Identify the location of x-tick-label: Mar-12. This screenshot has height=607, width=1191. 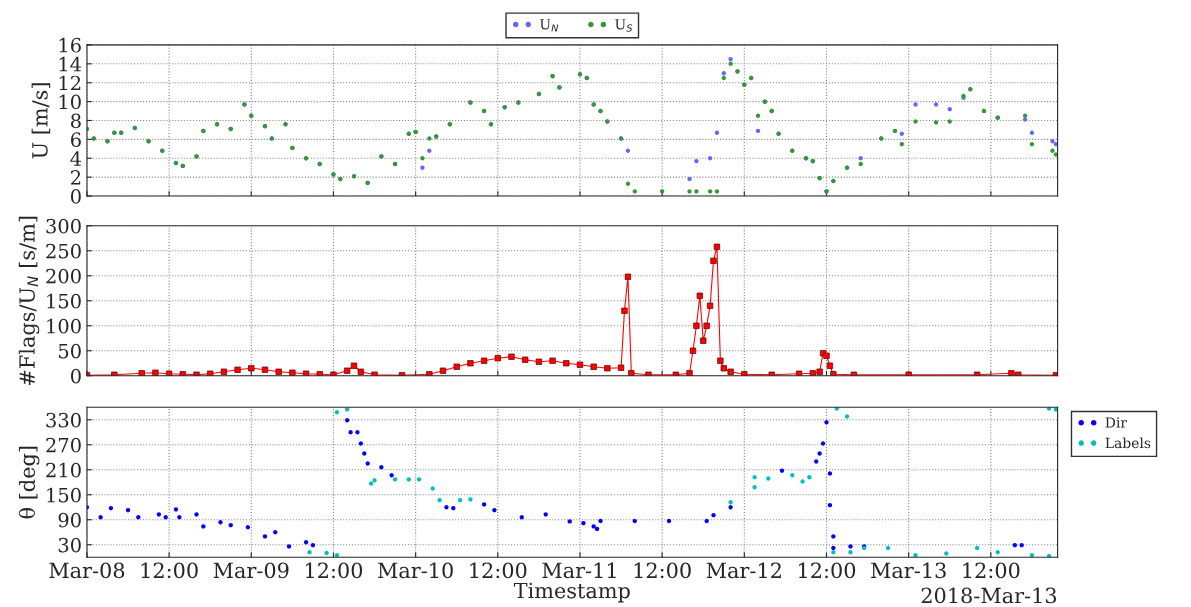
(743, 570).